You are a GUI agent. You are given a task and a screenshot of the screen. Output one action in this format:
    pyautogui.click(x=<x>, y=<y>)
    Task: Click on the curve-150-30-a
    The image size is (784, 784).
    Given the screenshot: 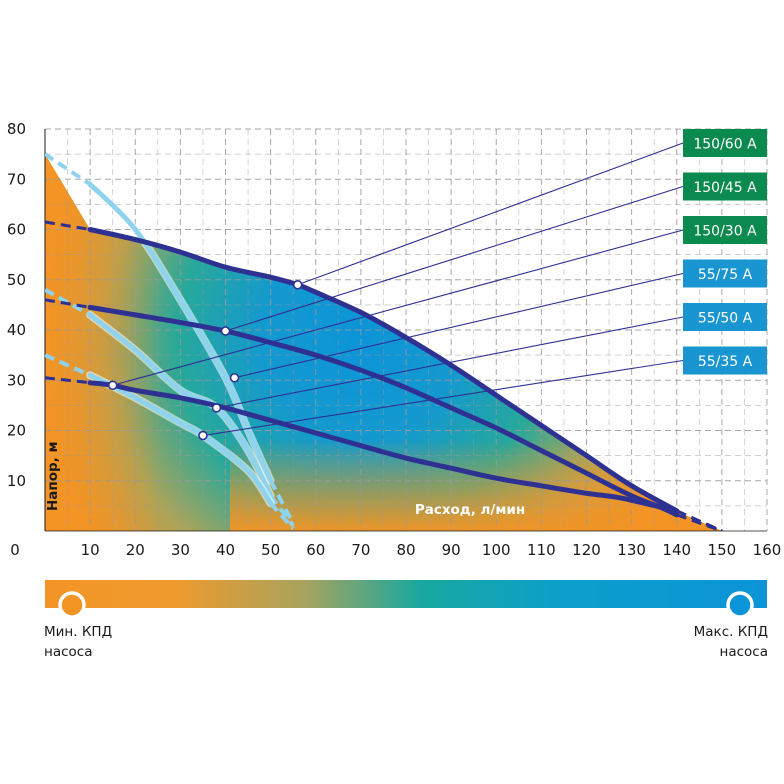 What is the action you would take?
    pyautogui.click(x=383, y=447)
    